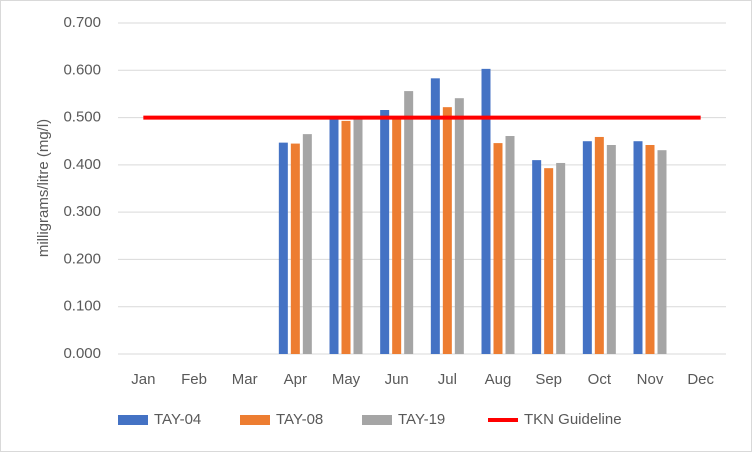  What do you see at coordinates (82, 69) in the screenshot?
I see `y-tick-label: 0.600` at bounding box center [82, 69].